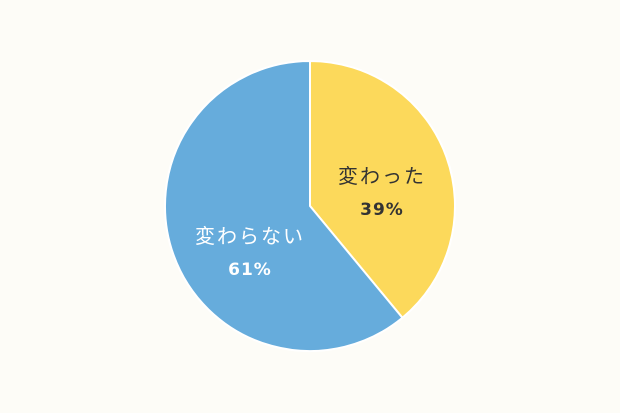 Image resolution: width=620 pixels, height=413 pixels. Describe the element at coordinates (250, 270) in the screenshot. I see `slice-value-label-2: 61%` at that location.